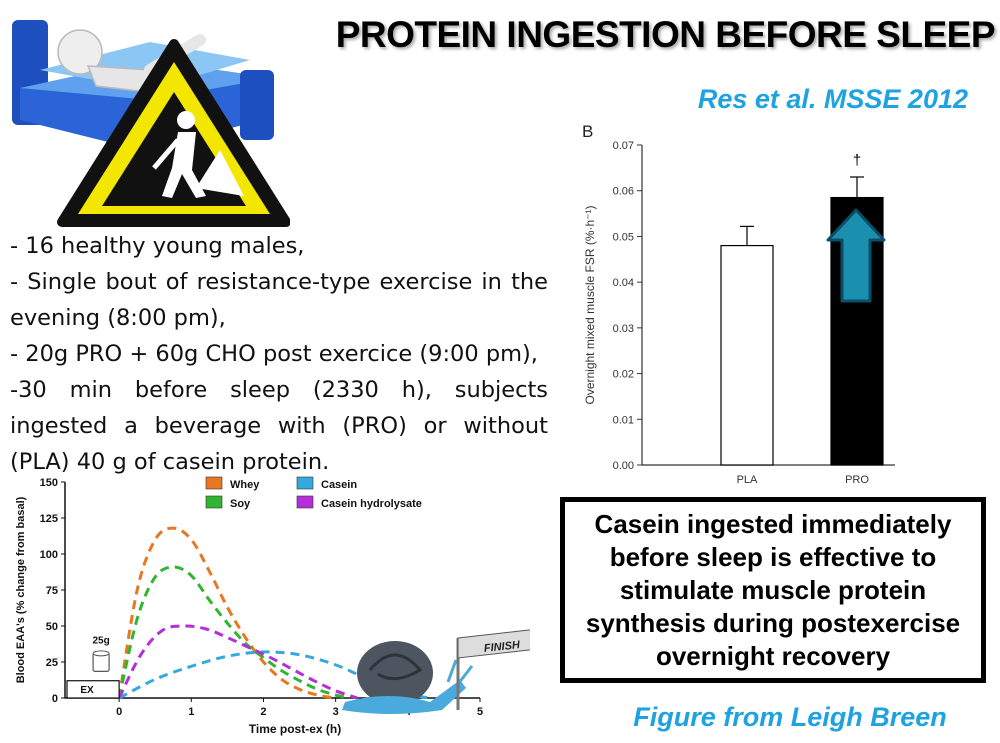 This screenshot has width=1000, height=743. Describe the element at coordinates (336, 712) in the screenshot. I see `x-tick-label: 3` at that location.